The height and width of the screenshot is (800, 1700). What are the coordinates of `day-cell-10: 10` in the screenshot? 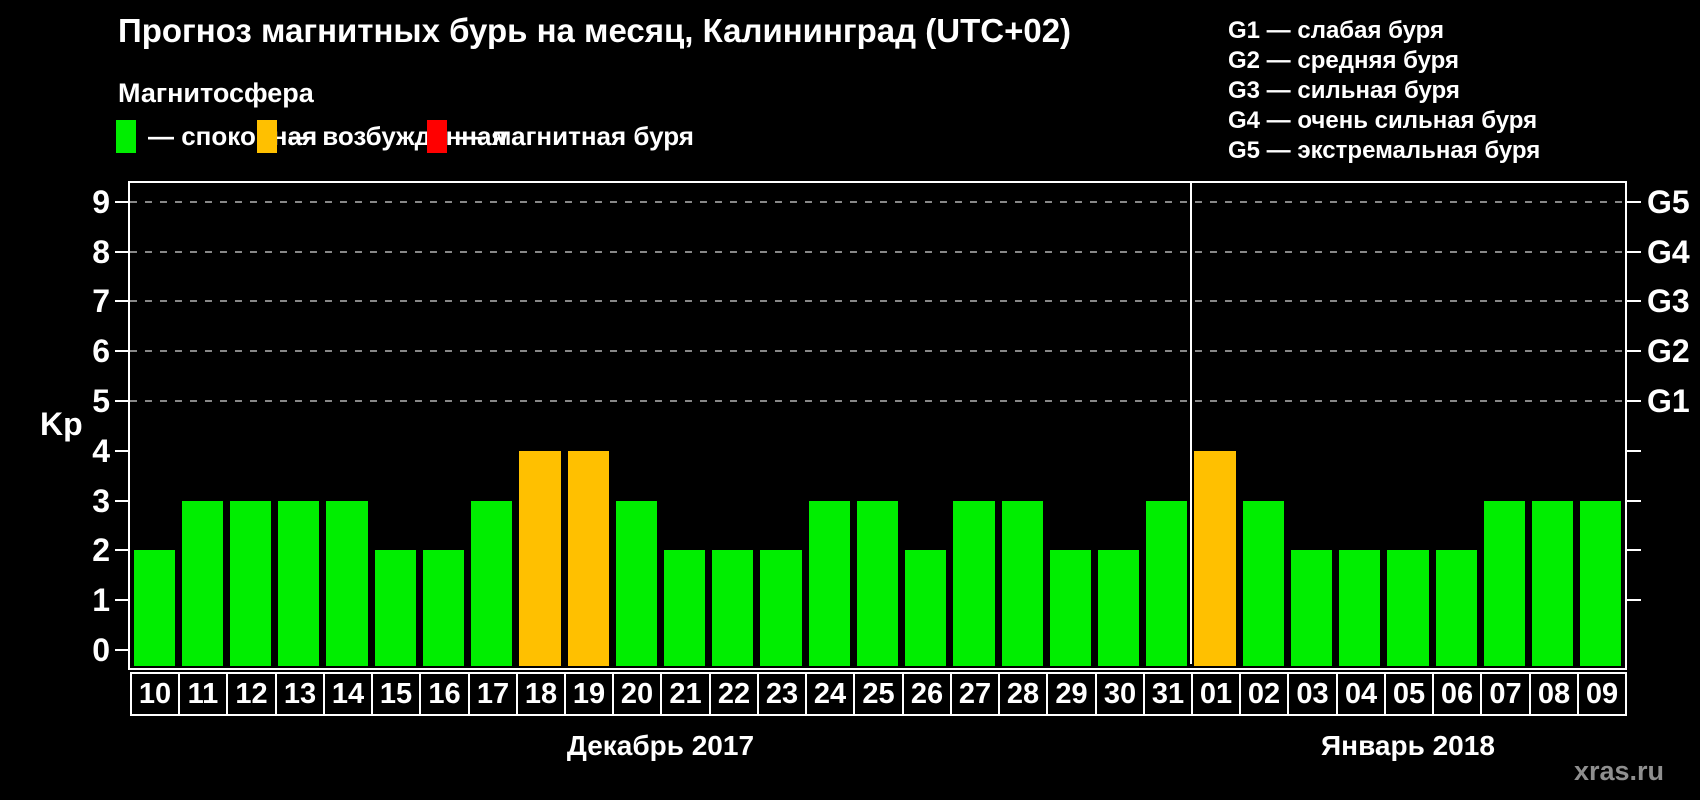 It's located at (155, 694).